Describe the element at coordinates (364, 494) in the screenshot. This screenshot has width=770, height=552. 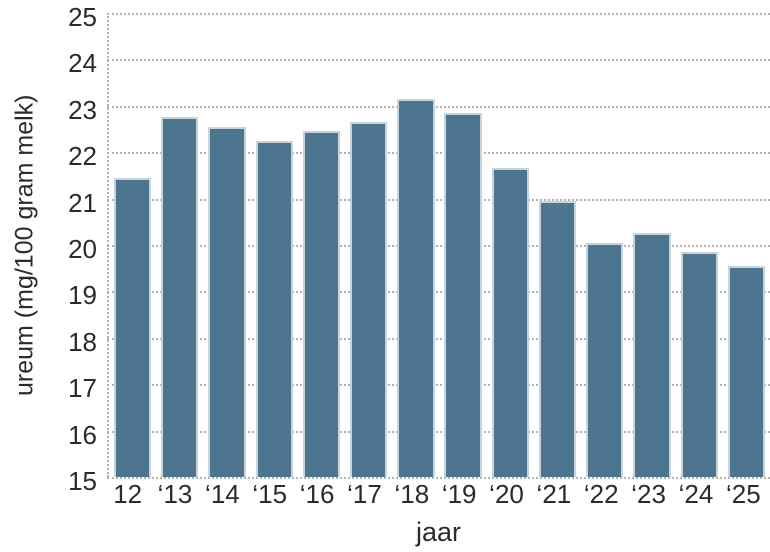
I see `x-tick-label-17: ‘17` at that location.